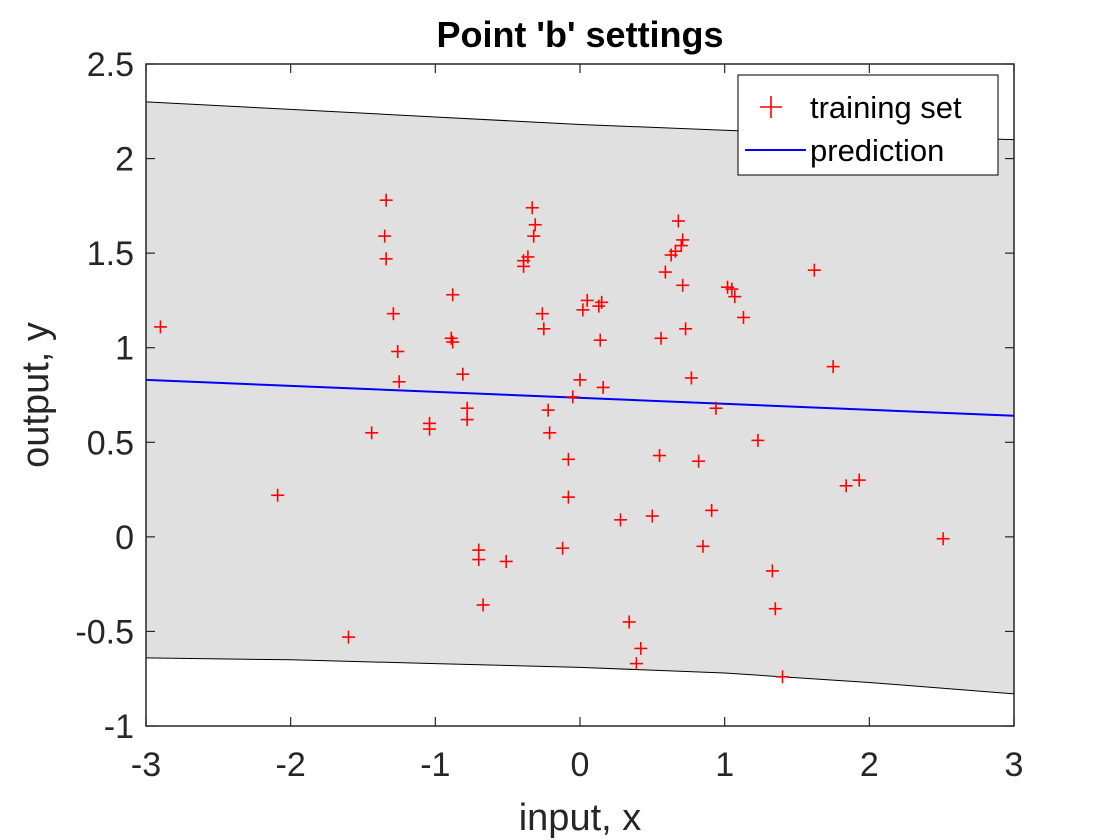 The image size is (1120, 840). Describe the element at coordinates (124, 538) in the screenshot. I see `y-tick-label: 0` at that location.